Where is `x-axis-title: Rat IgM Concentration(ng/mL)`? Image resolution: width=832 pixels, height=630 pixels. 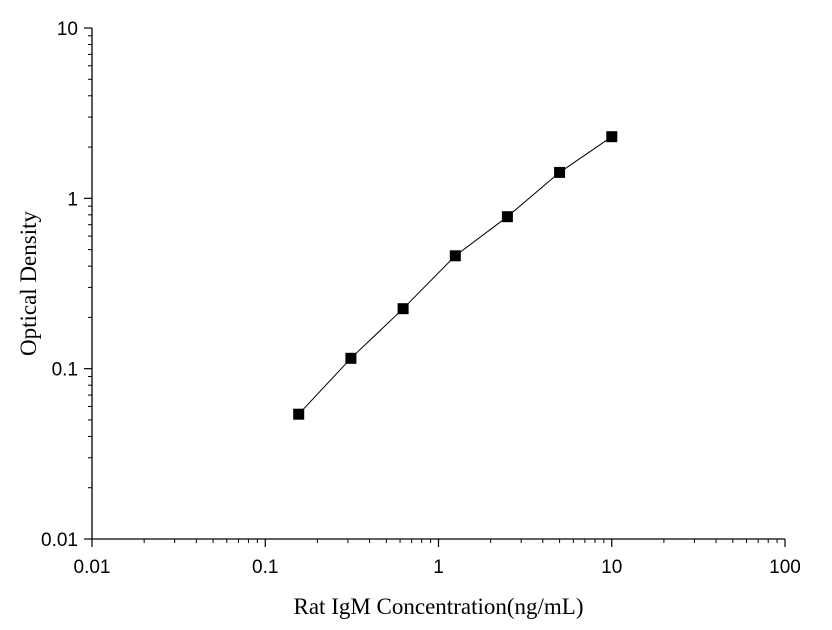 x-axis-title: Rat IgM Concentration(ng/mL) is located at coordinates (439, 606).